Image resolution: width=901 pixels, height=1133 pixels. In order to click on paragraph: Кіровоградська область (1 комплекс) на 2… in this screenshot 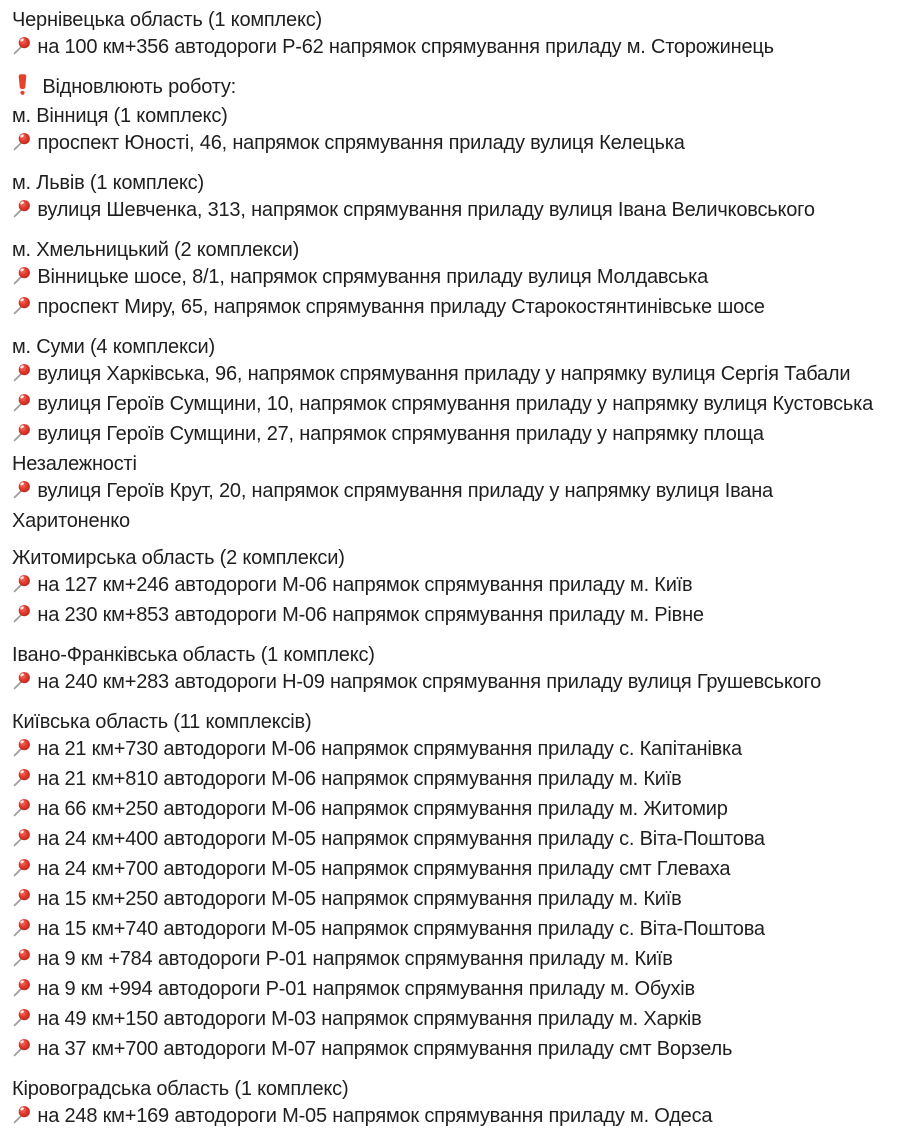, I will do `click(450, 1104)`.